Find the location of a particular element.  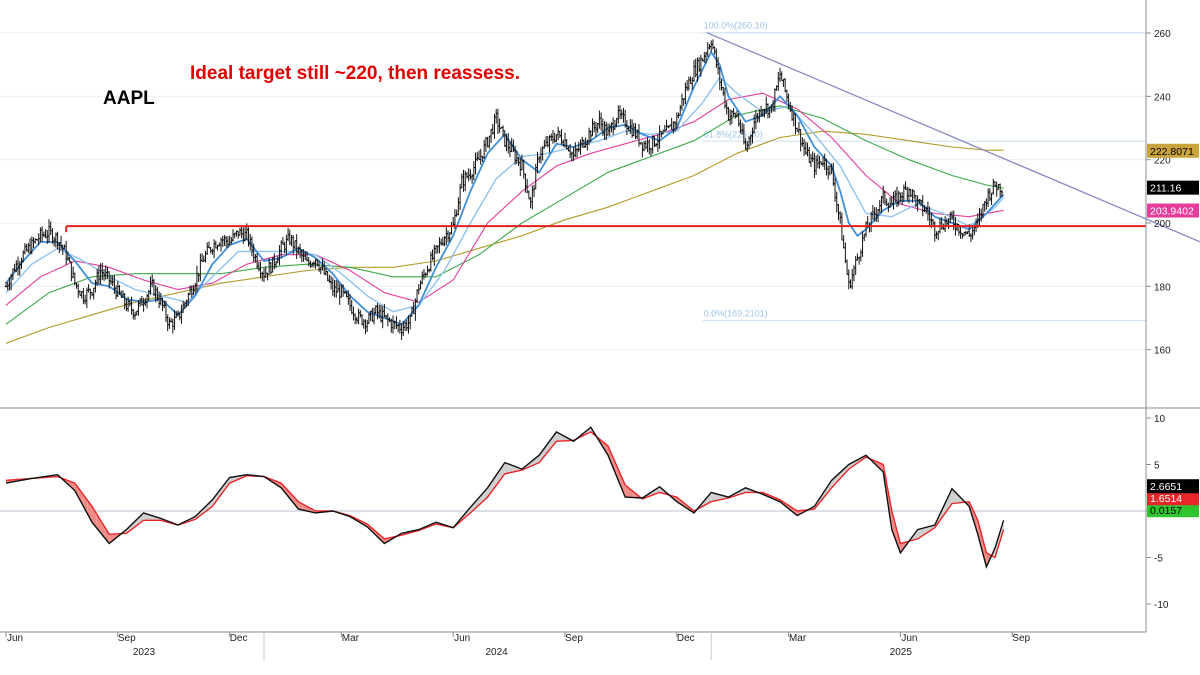

oscillator-value-badge: 1.6514 is located at coordinates (1166, 499).